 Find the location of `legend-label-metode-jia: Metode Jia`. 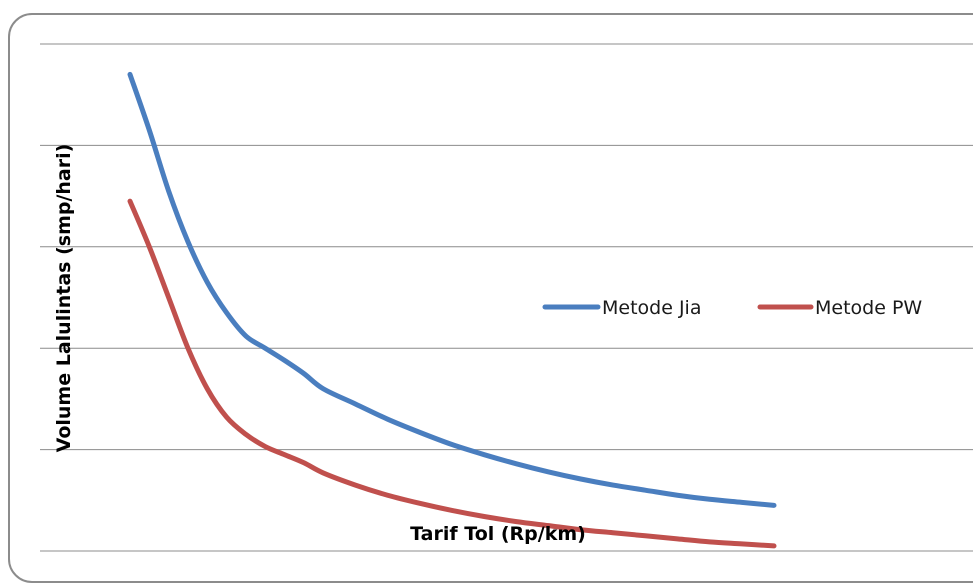

legend-label-metode-jia: Metode Jia is located at coordinates (651, 308).